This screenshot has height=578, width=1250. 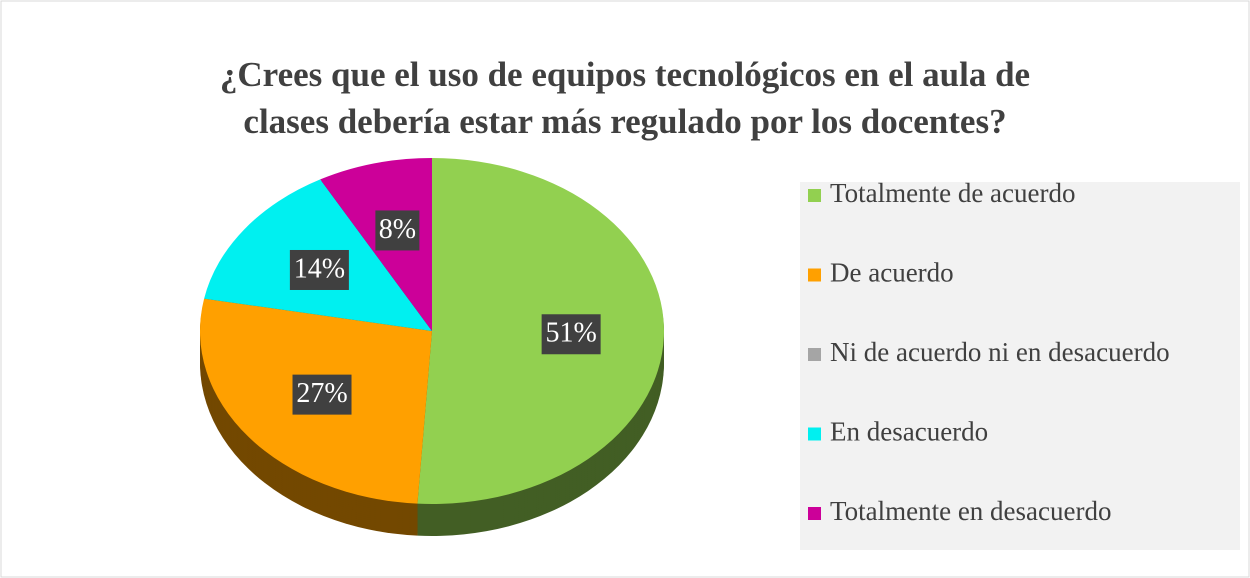 I want to click on slice, so click(x=541, y=331).